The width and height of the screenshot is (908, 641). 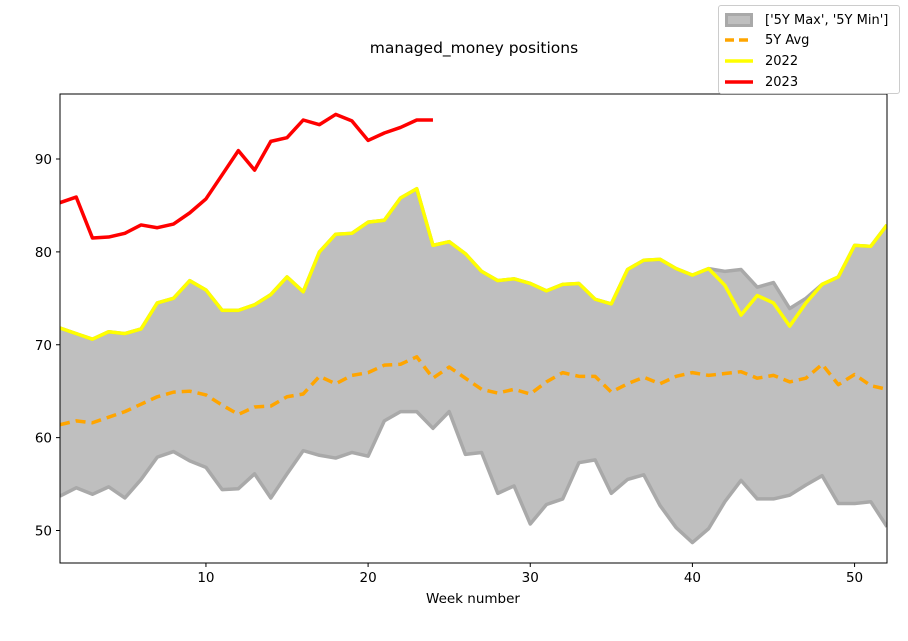 I want to click on legend-label-5y-avg: 5Y Avg, so click(x=787, y=40).